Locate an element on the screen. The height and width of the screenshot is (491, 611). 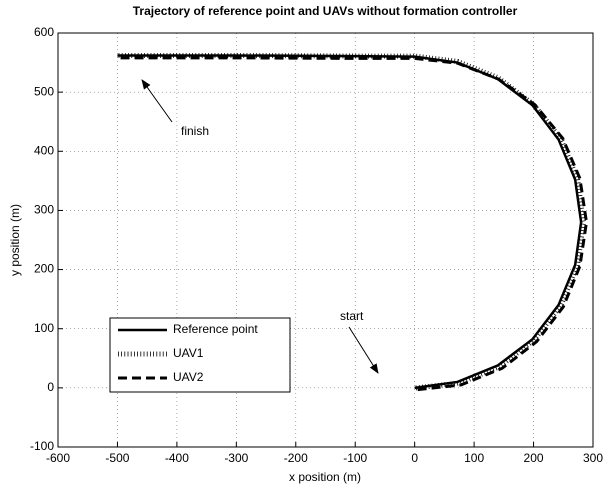
x-tick-label: -100 is located at coordinates (355, 458).